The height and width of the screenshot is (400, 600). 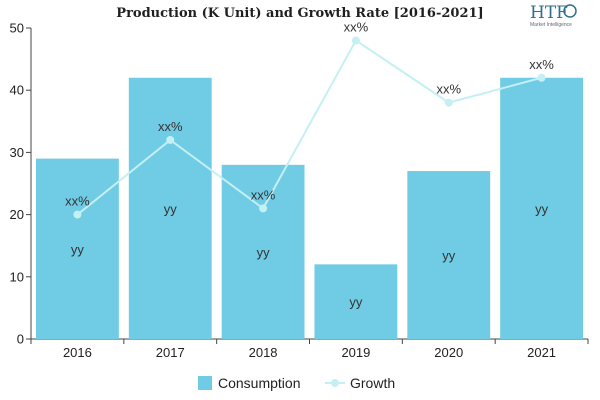 What do you see at coordinates (309, 349) in the screenshot?
I see `x-axis: 2016 2017 2018 2019 2020 2021` at bounding box center [309, 349].